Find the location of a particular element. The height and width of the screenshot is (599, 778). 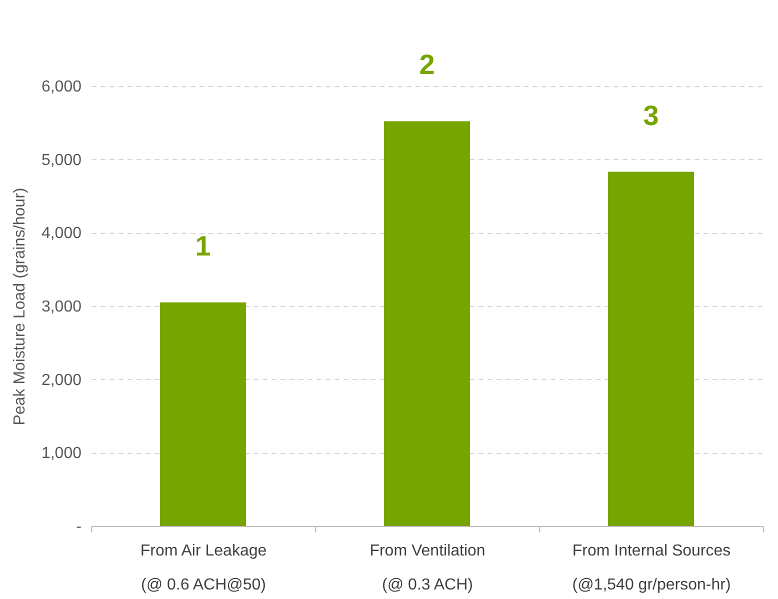

y-tick-label: 2,000 is located at coordinates (61, 380).